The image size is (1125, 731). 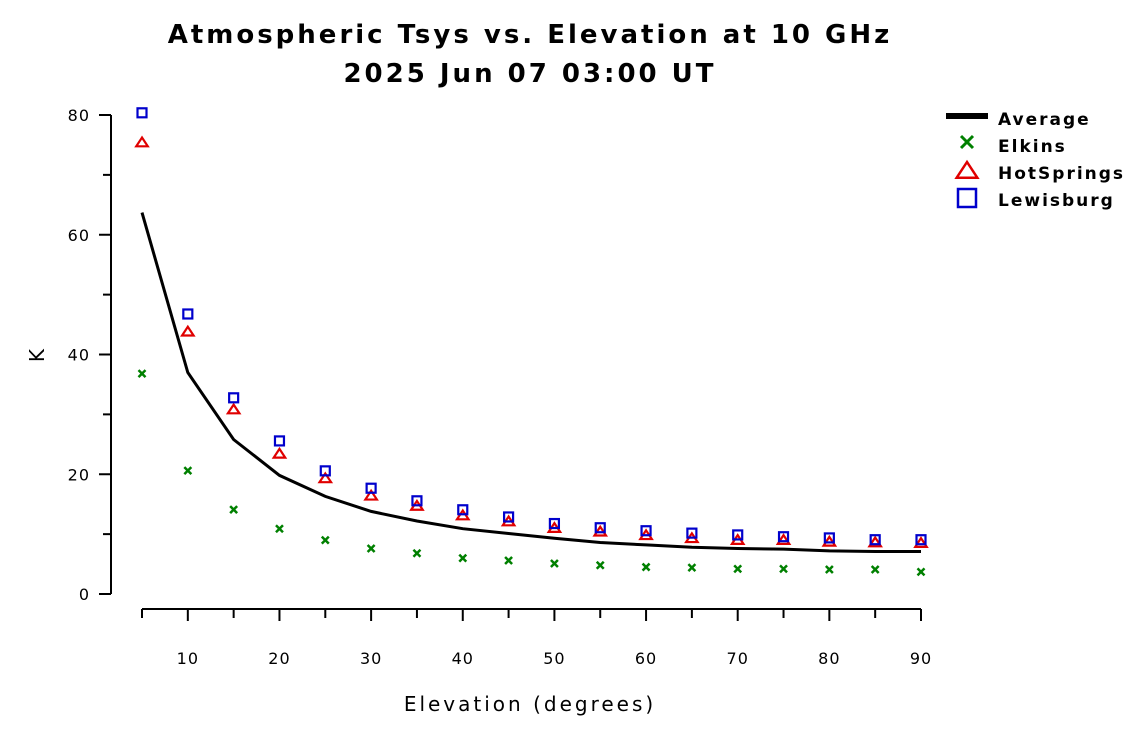 I want to click on legend-label-average: Average, so click(x=1044, y=120).